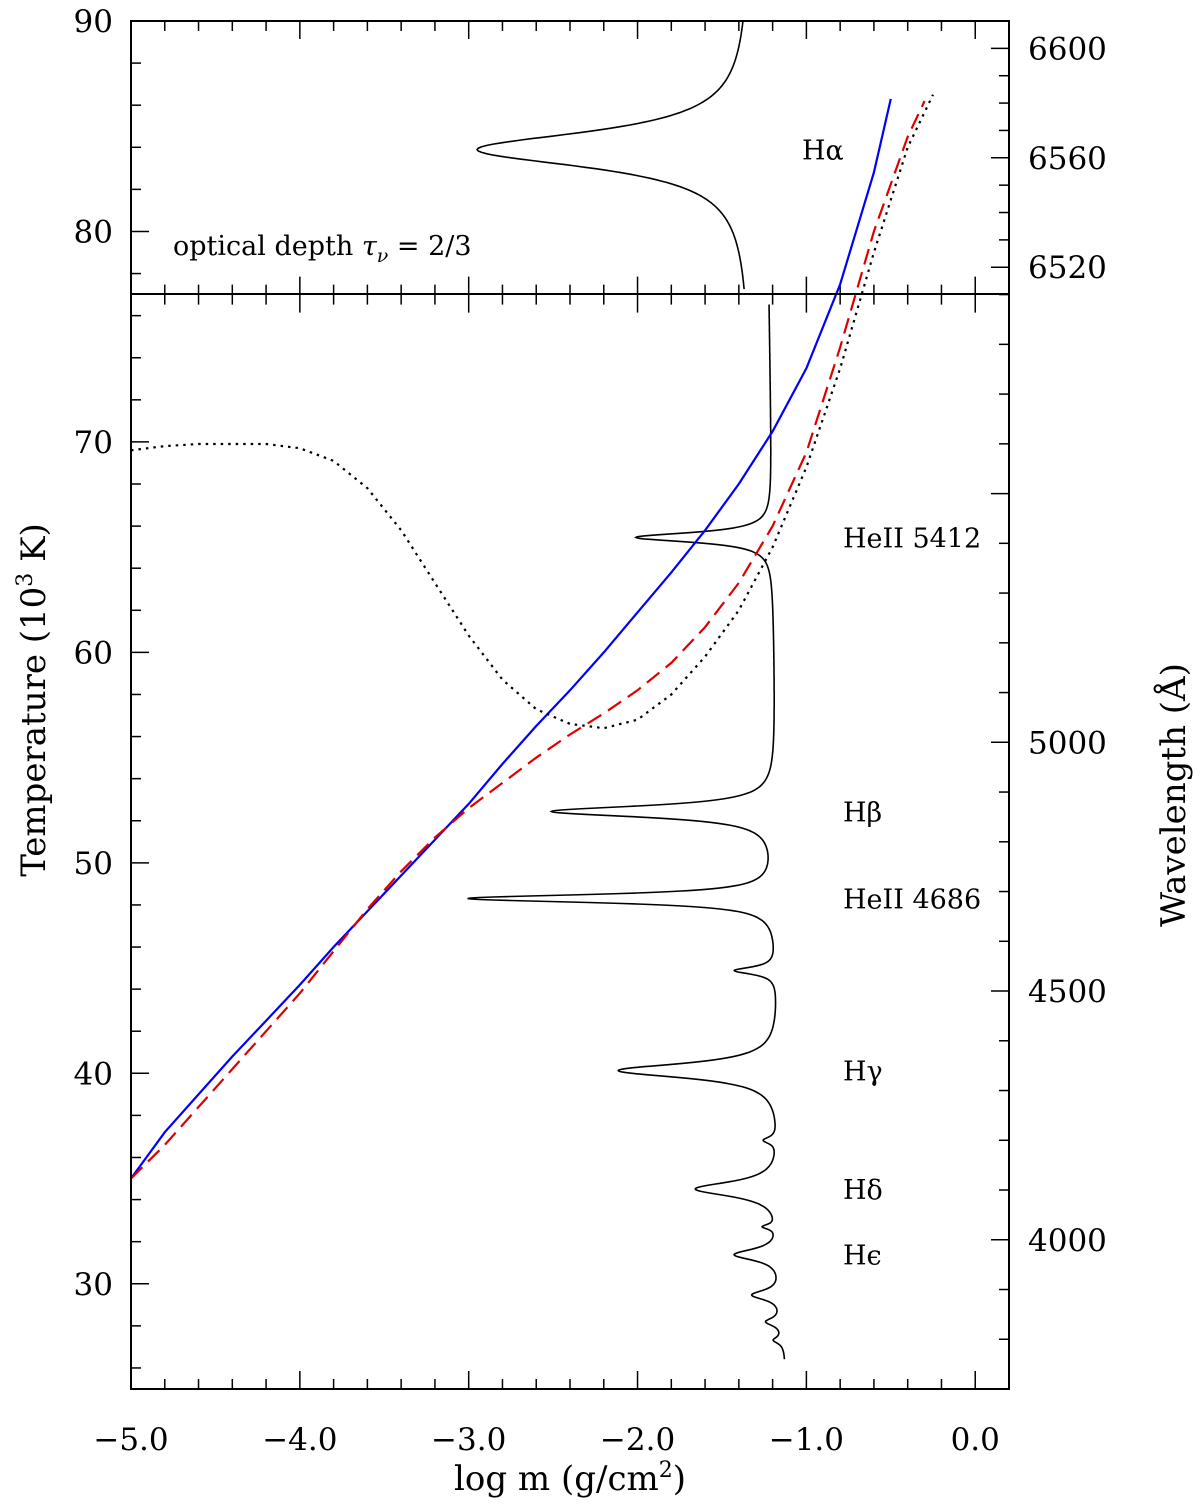 Image resolution: width=1200 pixels, height=1505 pixels. I want to click on y-tick-label: 70, so click(93, 443).